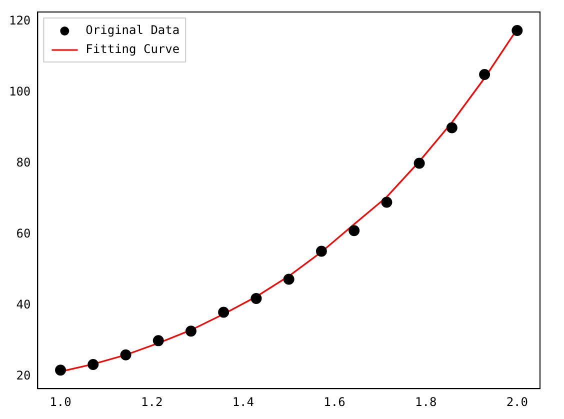 This screenshot has width=564, height=419. What do you see at coordinates (19, 91) in the screenshot?
I see `y-tick-label: 100` at bounding box center [19, 91].